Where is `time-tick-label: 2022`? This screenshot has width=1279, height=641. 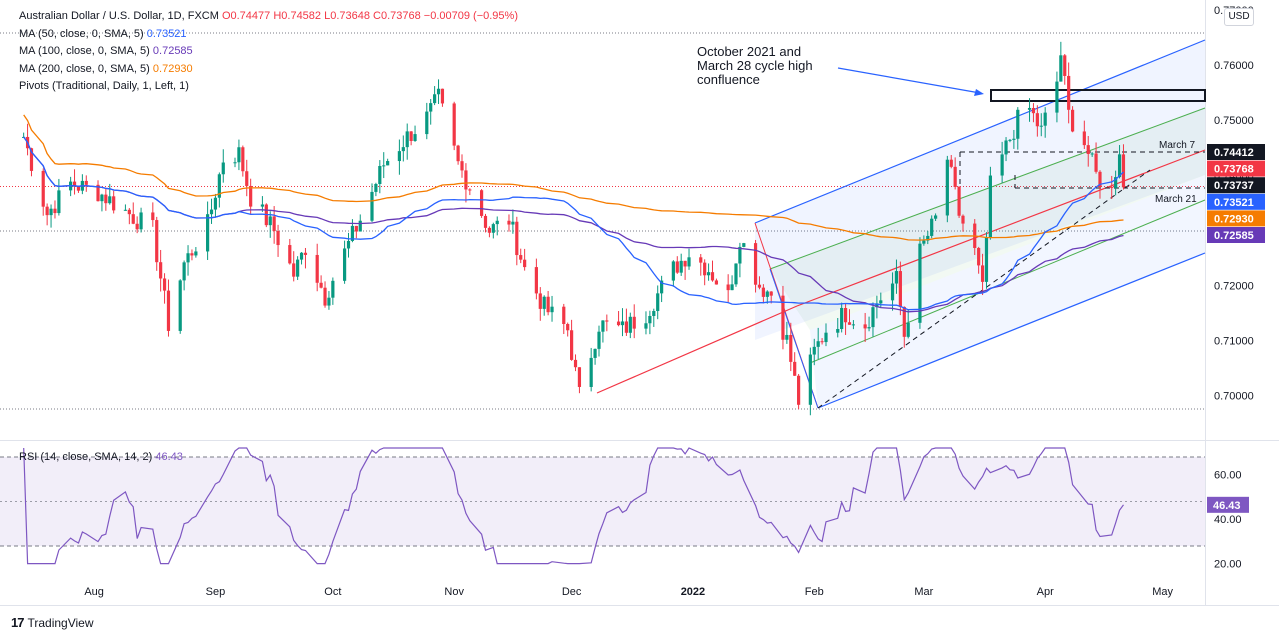
time-tick-label: 2022 is located at coordinates (693, 592).